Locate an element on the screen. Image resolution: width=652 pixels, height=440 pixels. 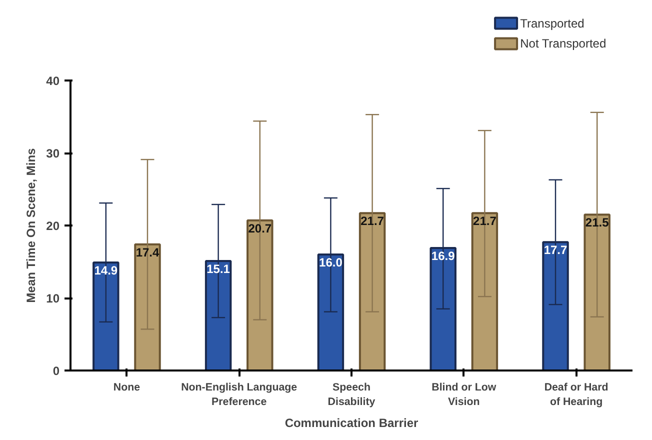
y-tick-label: 40 is located at coordinates (53, 81).